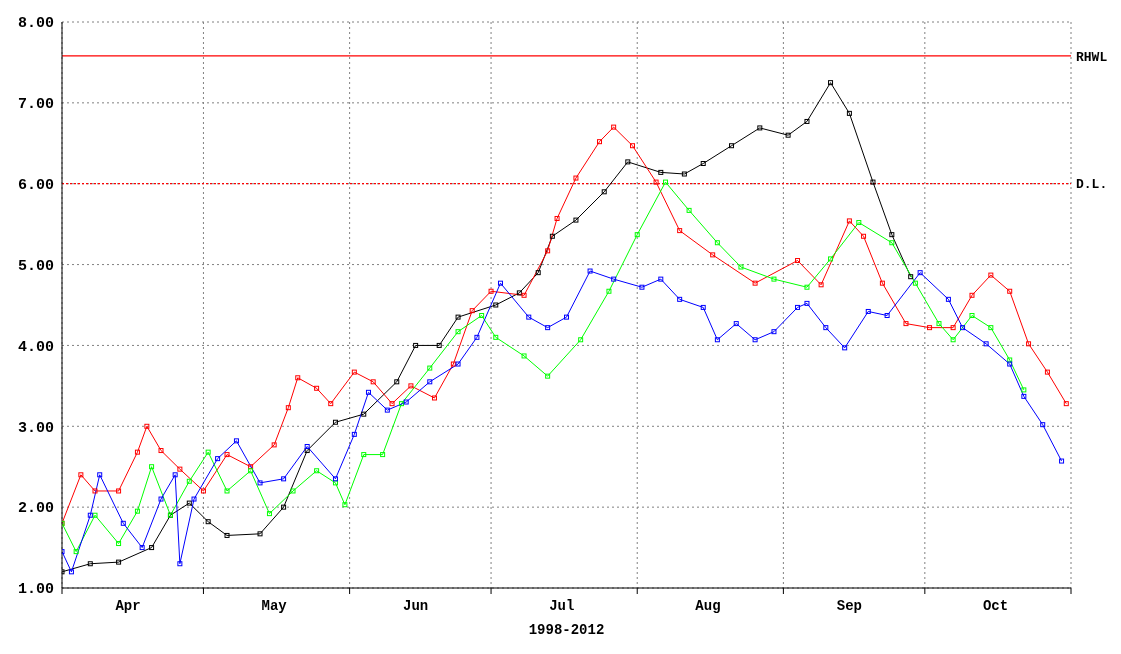  What do you see at coordinates (35, 266) in the screenshot?
I see `y-tick-label: 5.00` at bounding box center [35, 266].